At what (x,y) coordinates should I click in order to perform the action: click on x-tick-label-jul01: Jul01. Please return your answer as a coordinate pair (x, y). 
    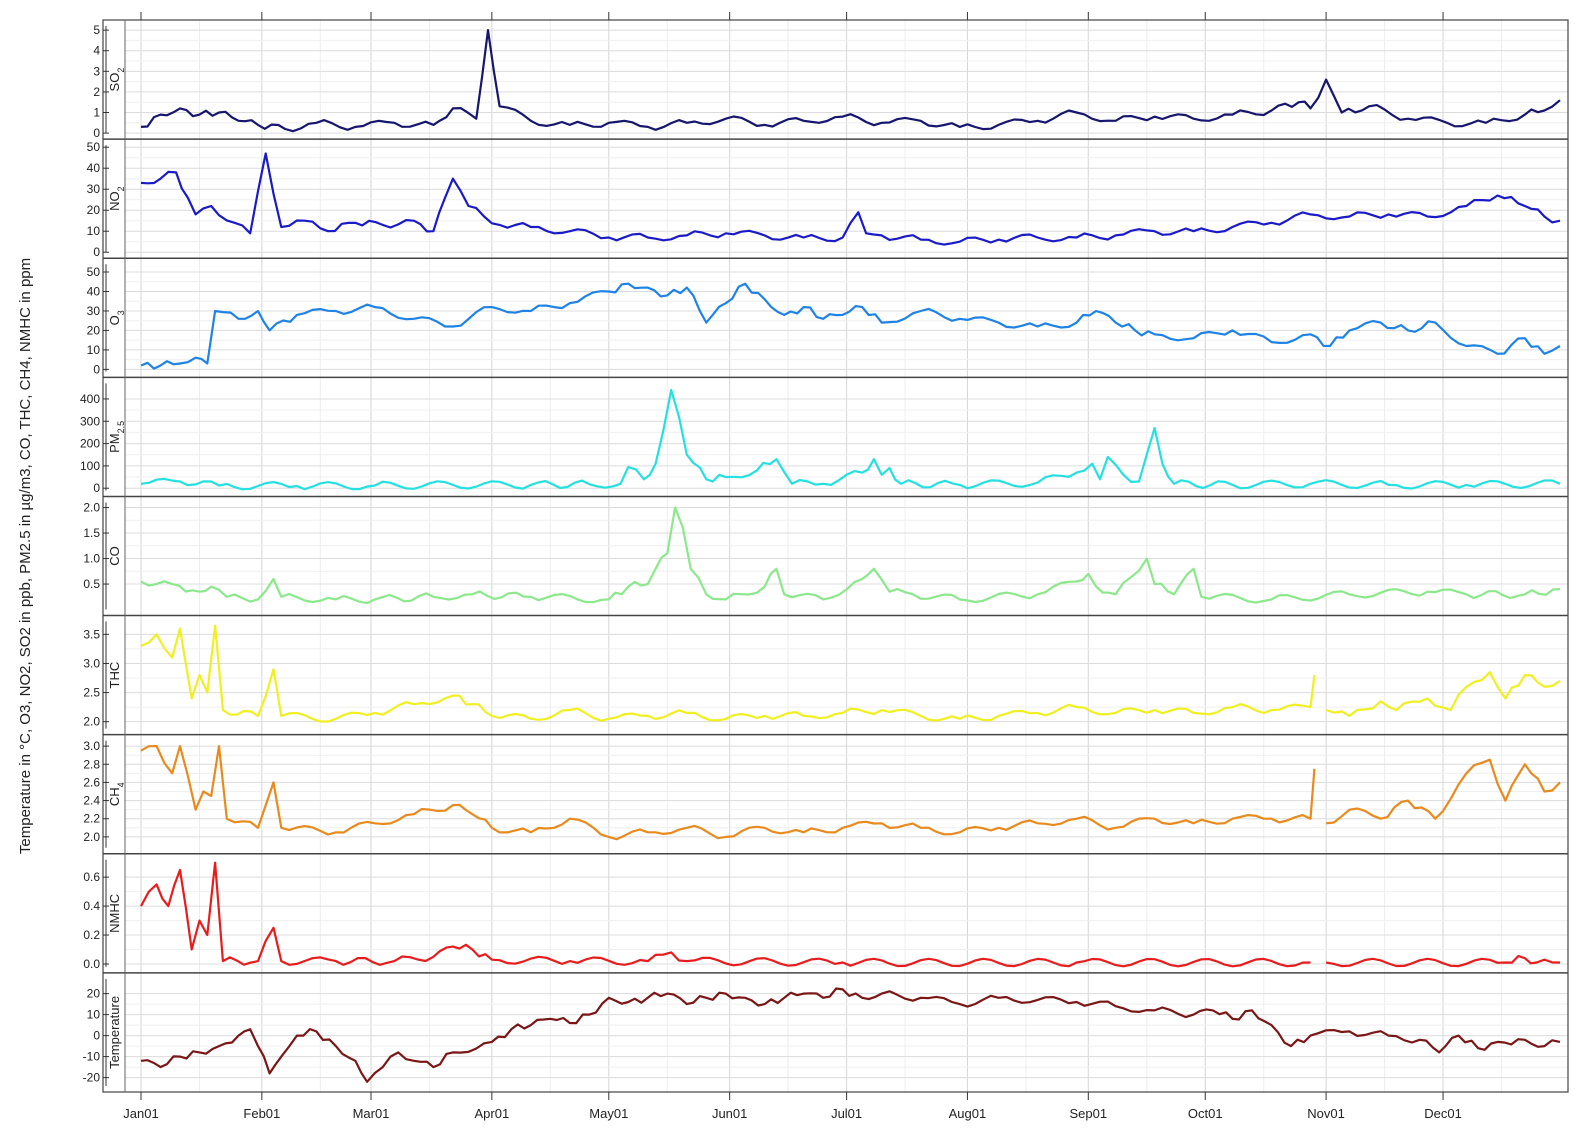
    Looking at the image, I should click on (846, 1113).